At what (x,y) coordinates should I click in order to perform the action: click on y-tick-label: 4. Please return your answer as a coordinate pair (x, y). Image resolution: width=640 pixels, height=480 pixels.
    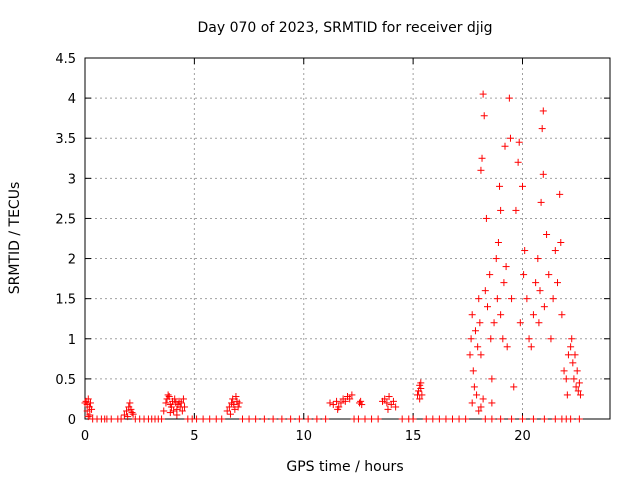
    Looking at the image, I should click on (72, 99).